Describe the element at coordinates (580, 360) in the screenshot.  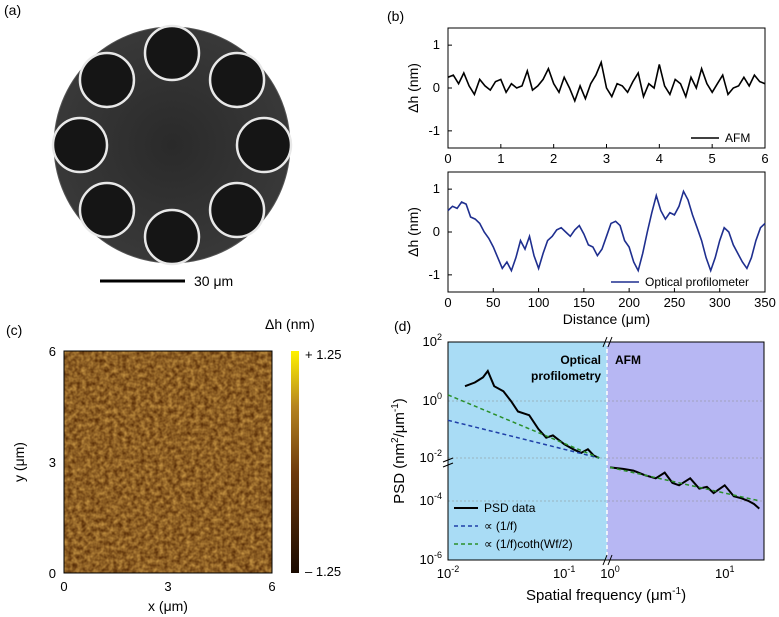
I see `optical-region-label-line1: Optical` at that location.